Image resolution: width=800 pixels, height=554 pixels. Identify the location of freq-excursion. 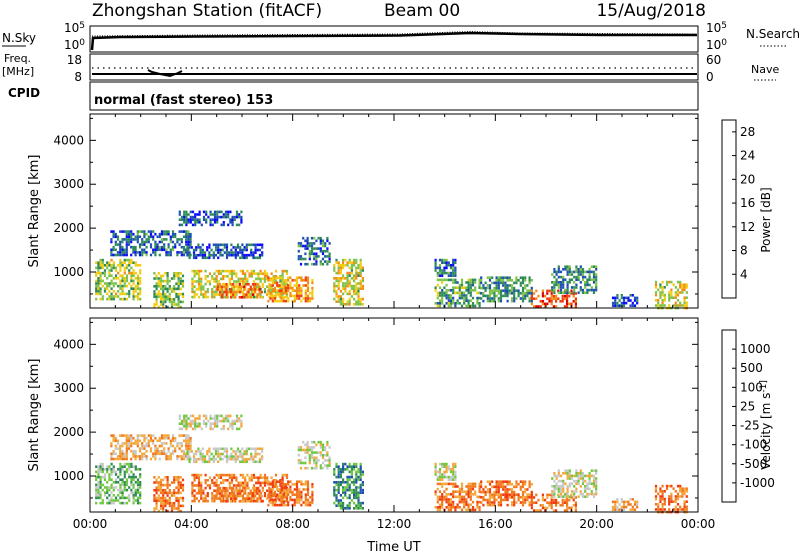
(165, 73).